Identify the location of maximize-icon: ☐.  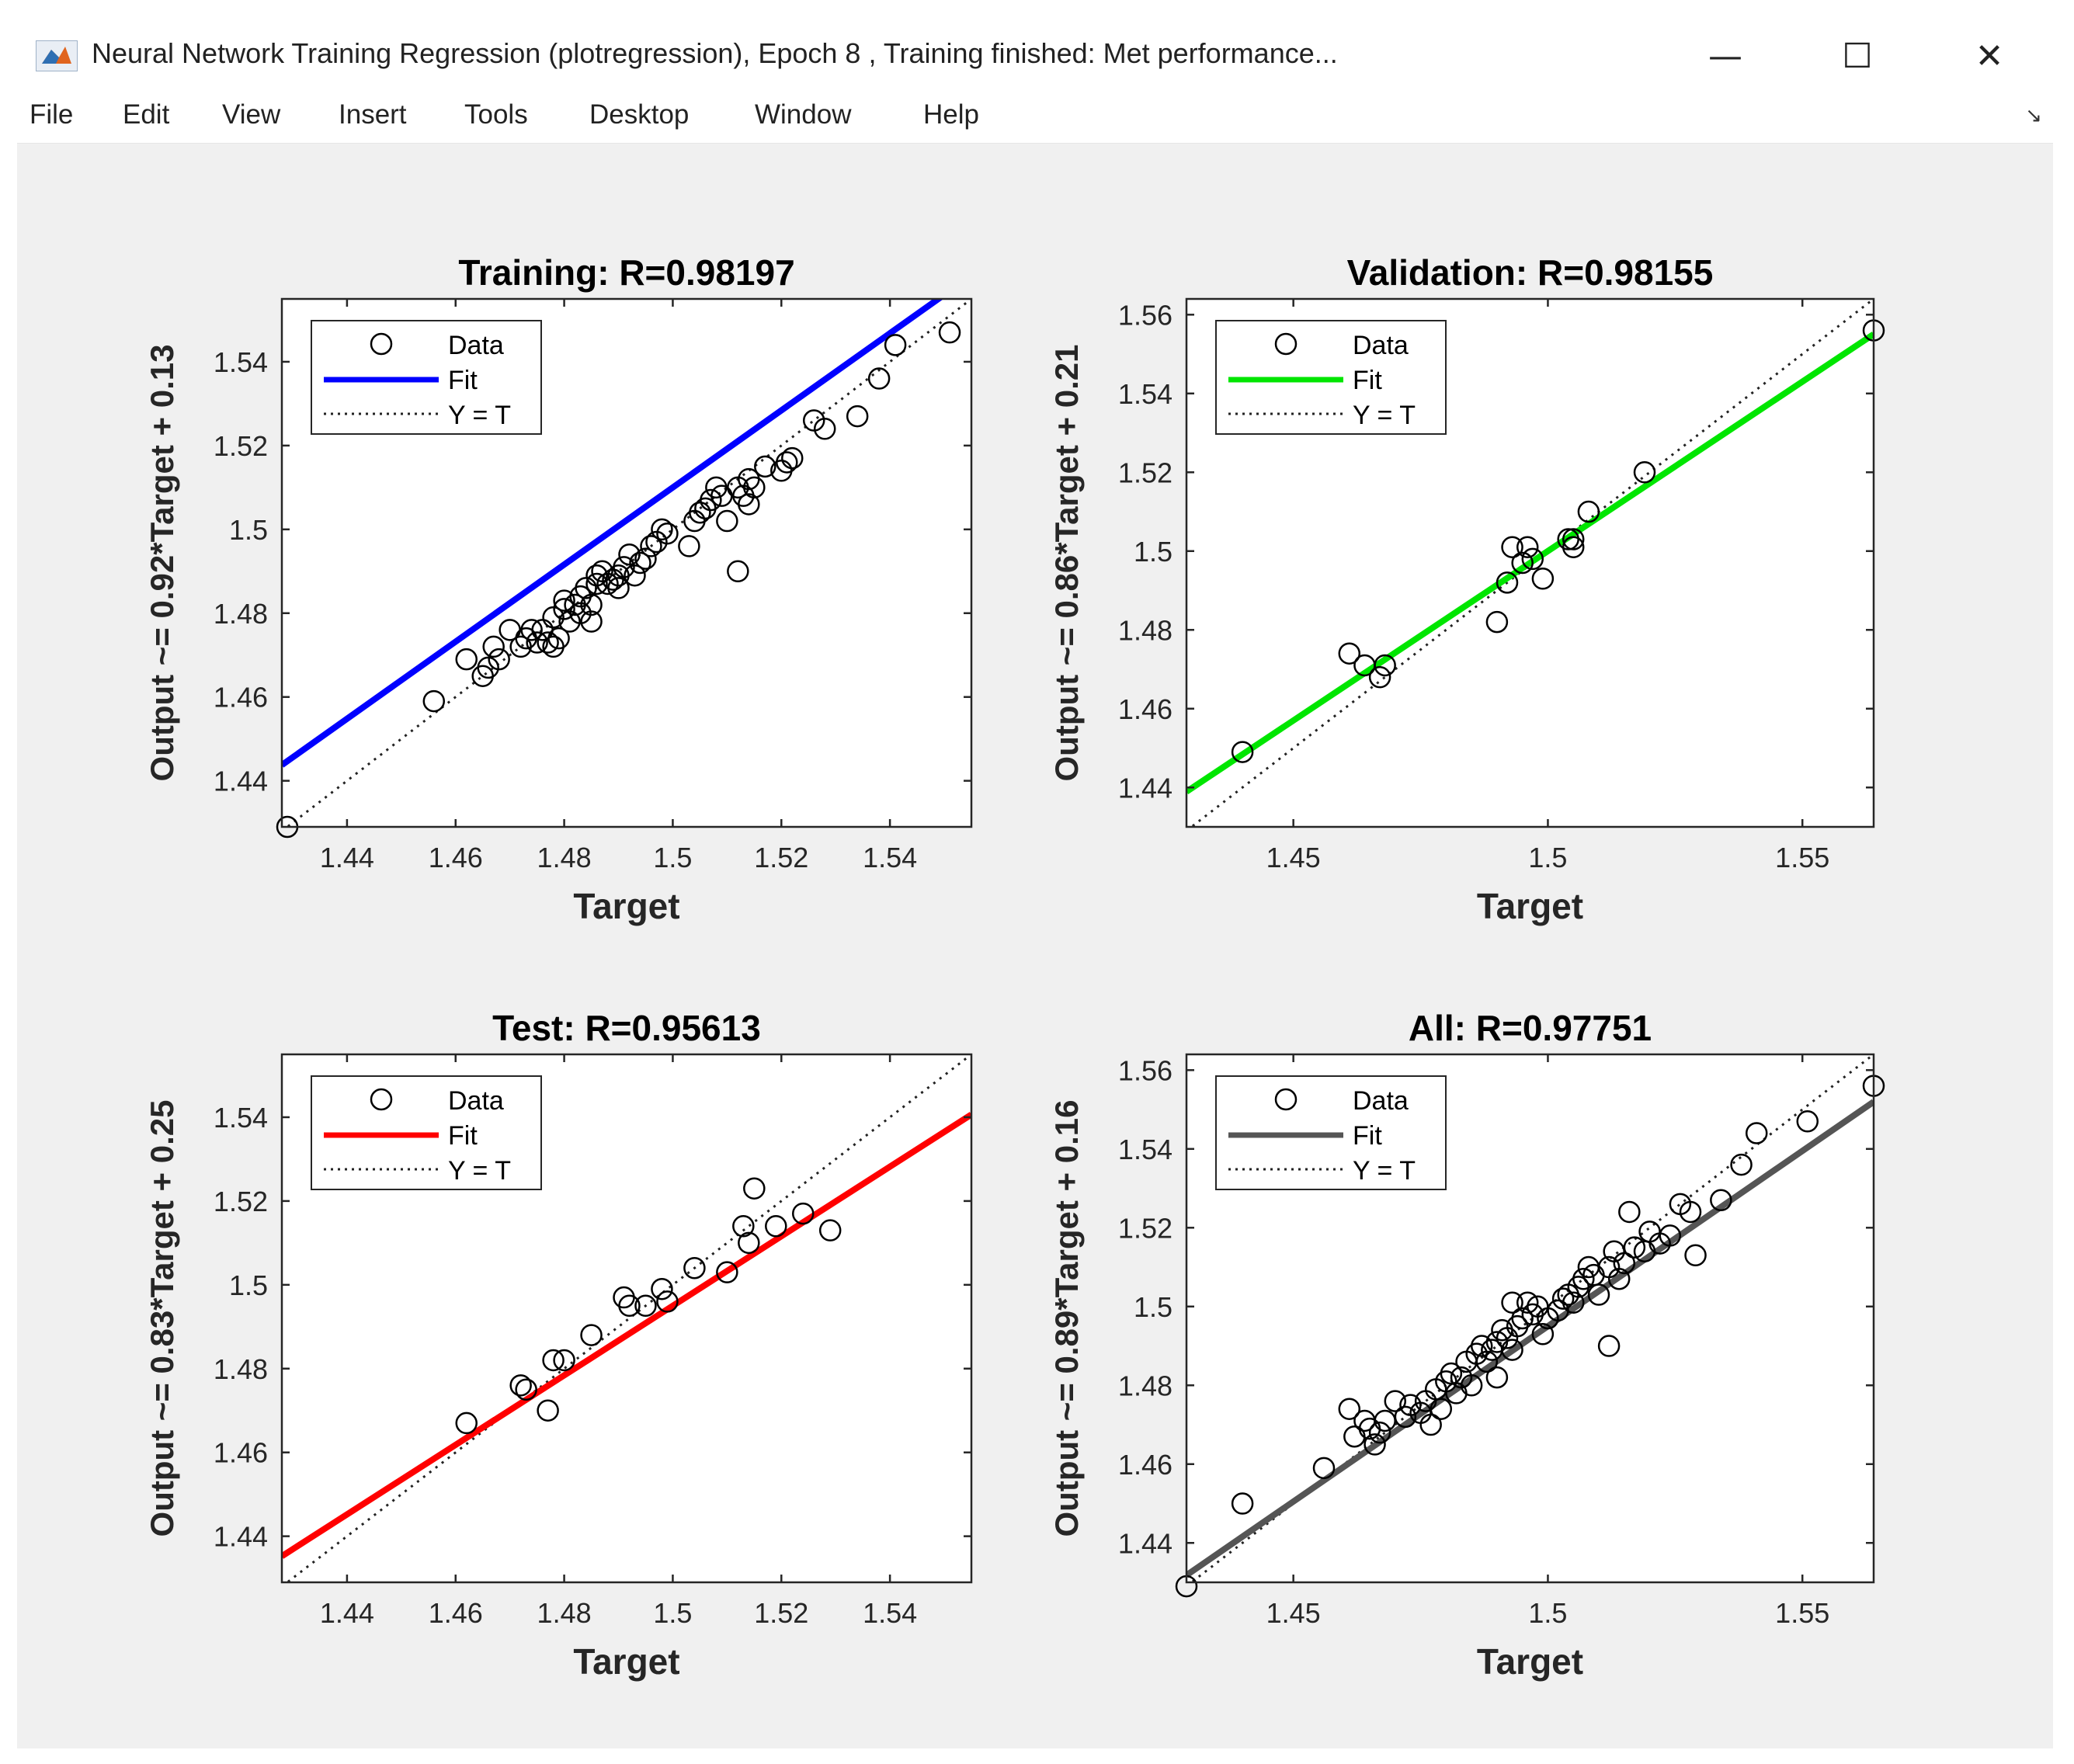
(1857, 56).